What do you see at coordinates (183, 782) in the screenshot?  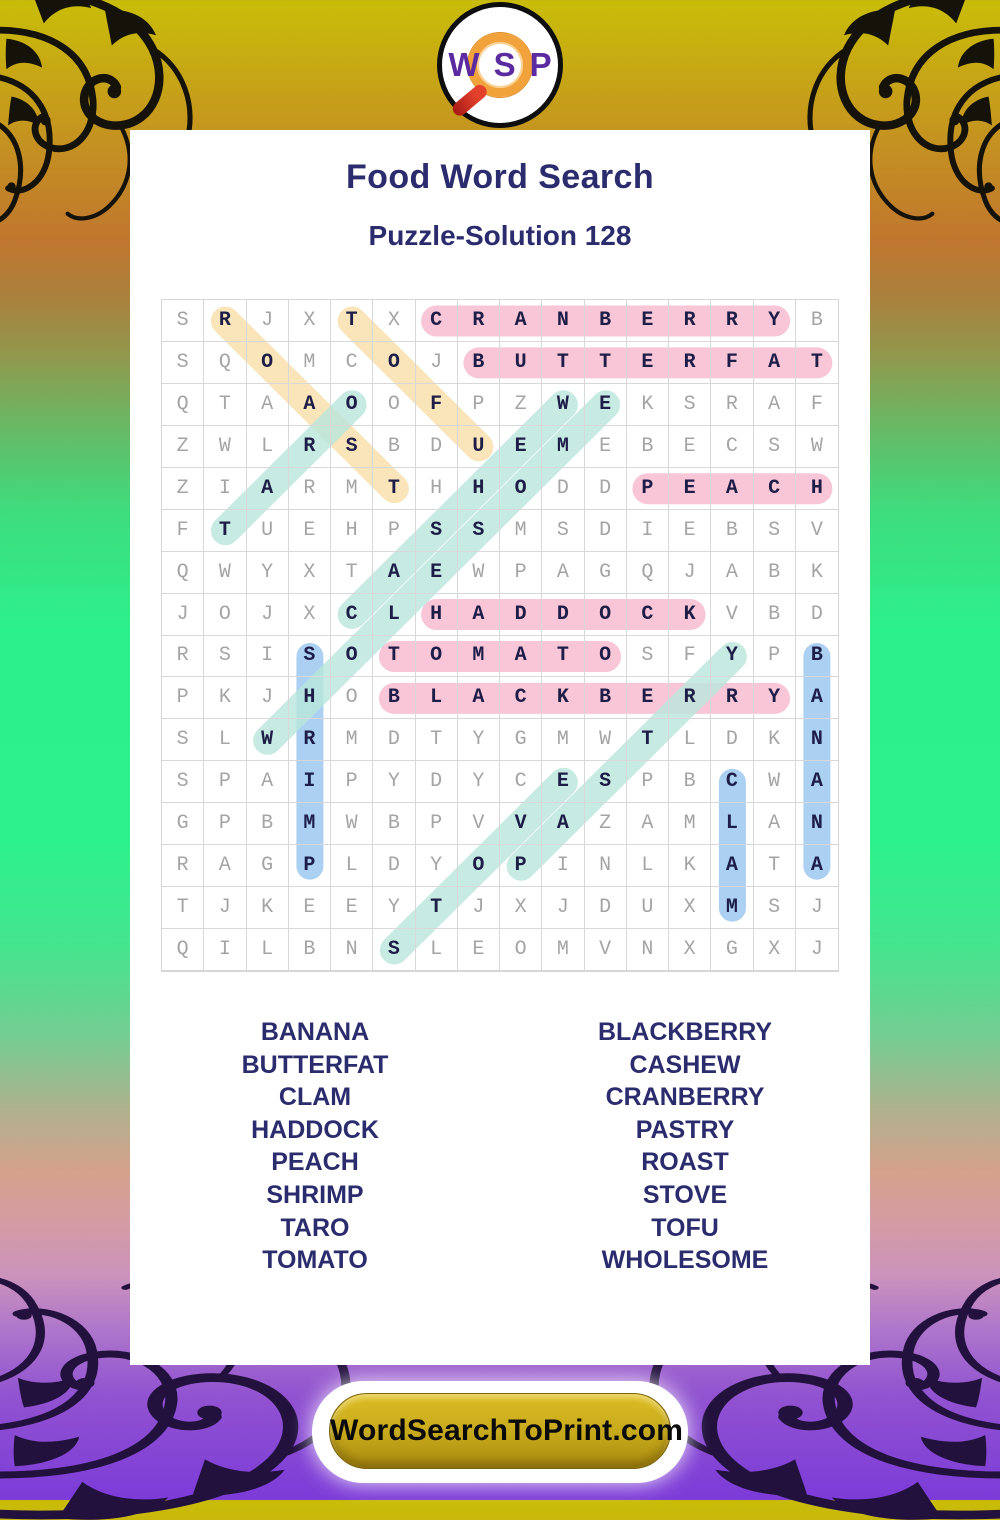 I see `grid-cell-r12c1: S` at bounding box center [183, 782].